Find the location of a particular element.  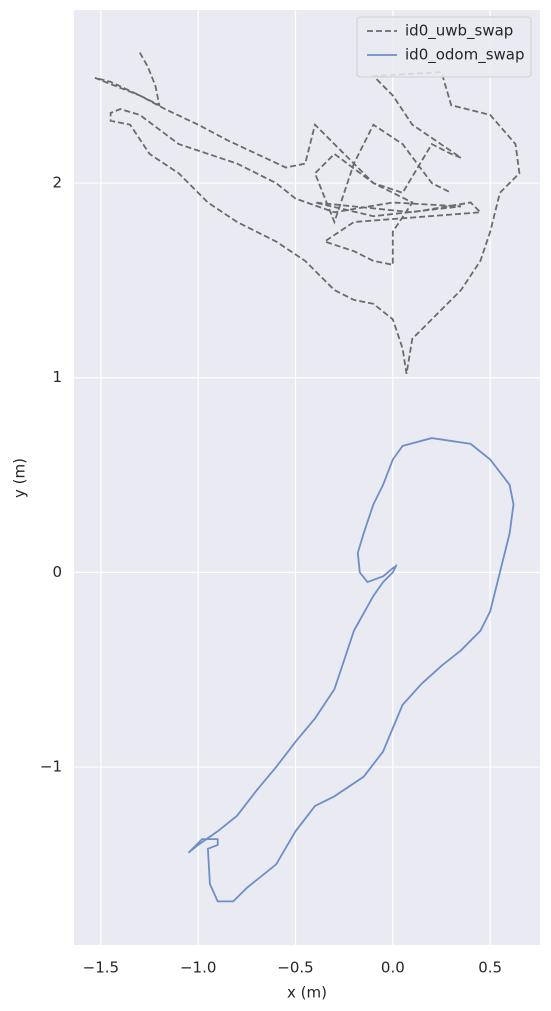

legend-box is located at coordinates (444, 47).